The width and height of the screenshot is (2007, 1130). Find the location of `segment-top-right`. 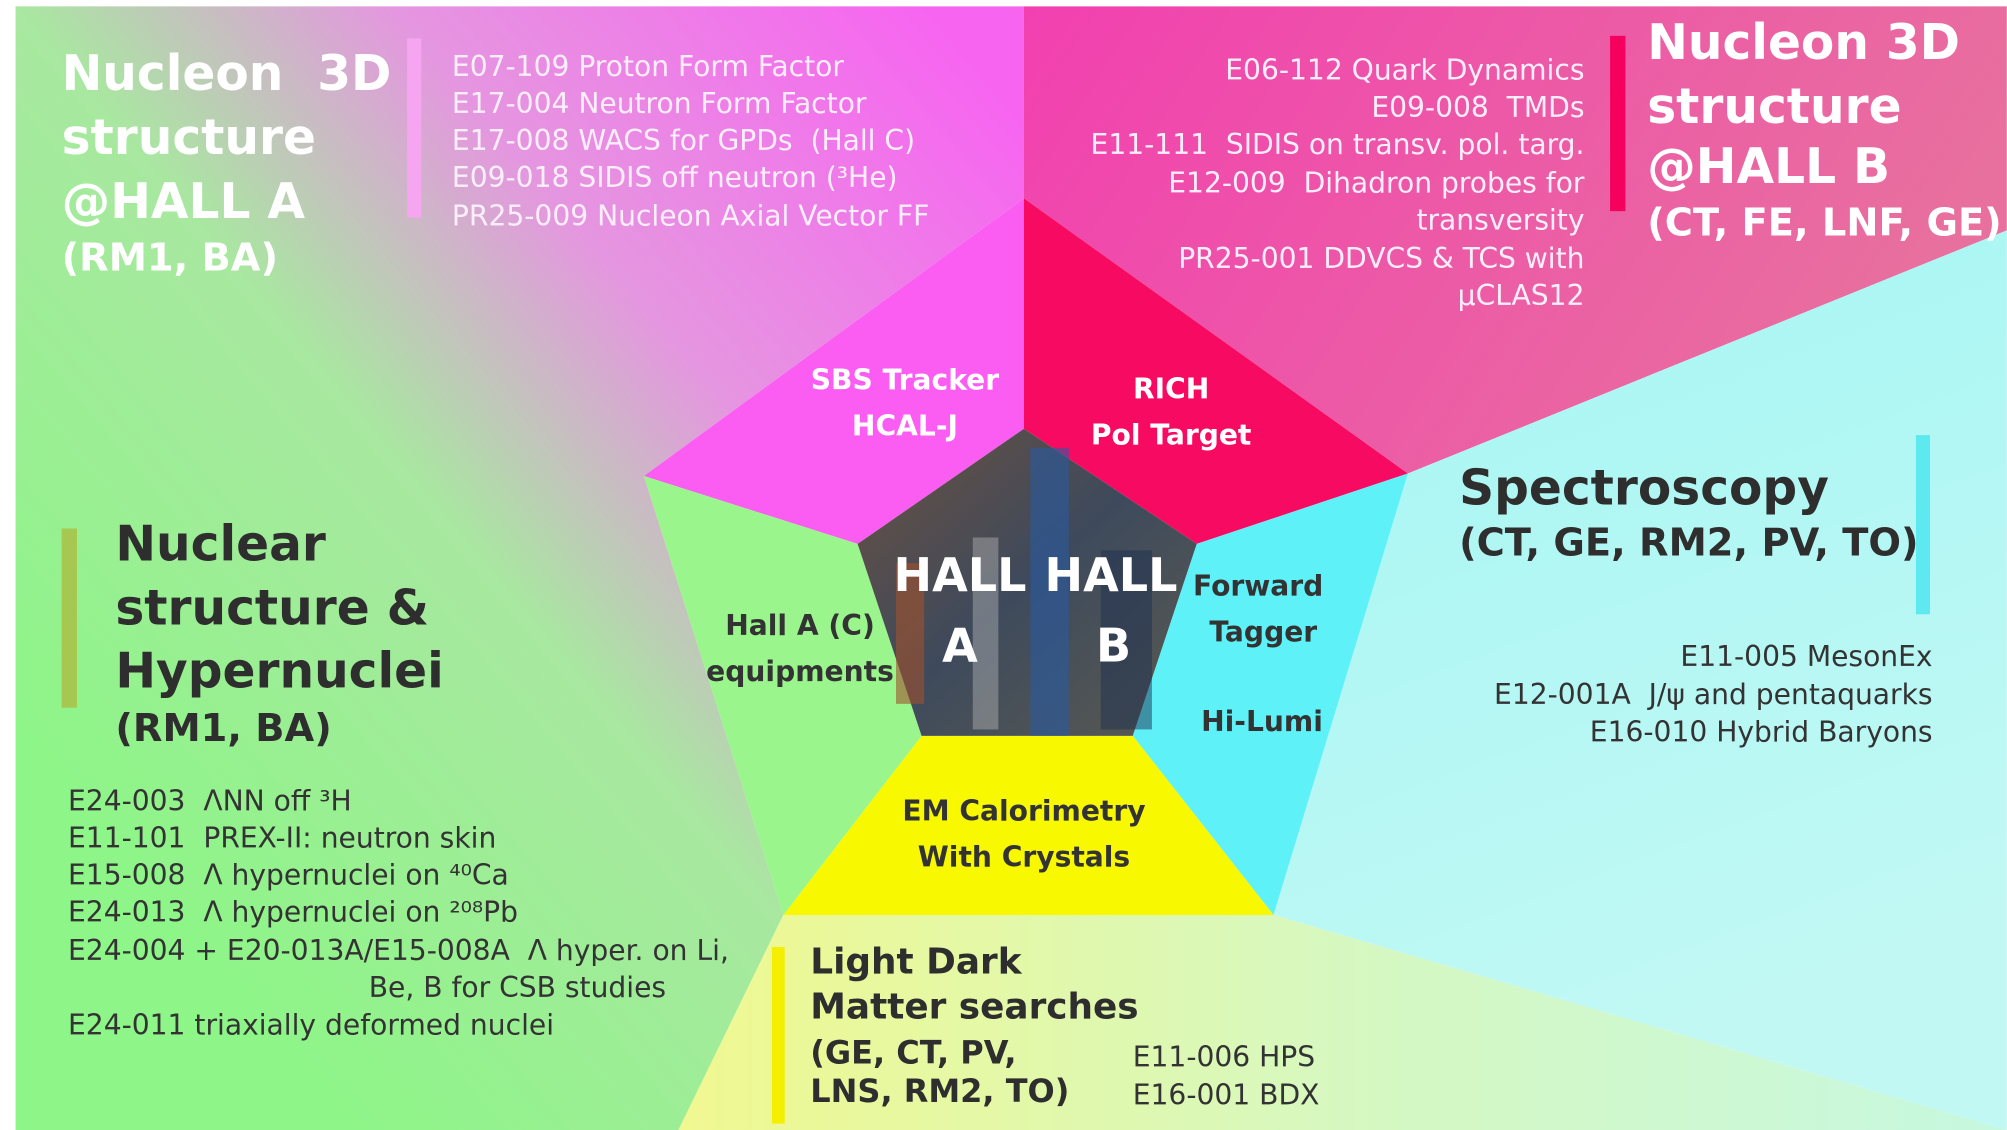

segment-top-right is located at coordinates (1215, 371).